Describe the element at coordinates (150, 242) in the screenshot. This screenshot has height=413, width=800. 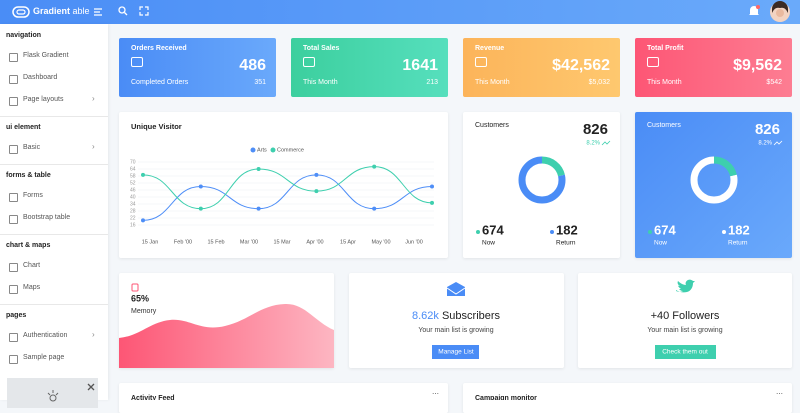
I see `x-tick-label: 15 Jan` at that location.